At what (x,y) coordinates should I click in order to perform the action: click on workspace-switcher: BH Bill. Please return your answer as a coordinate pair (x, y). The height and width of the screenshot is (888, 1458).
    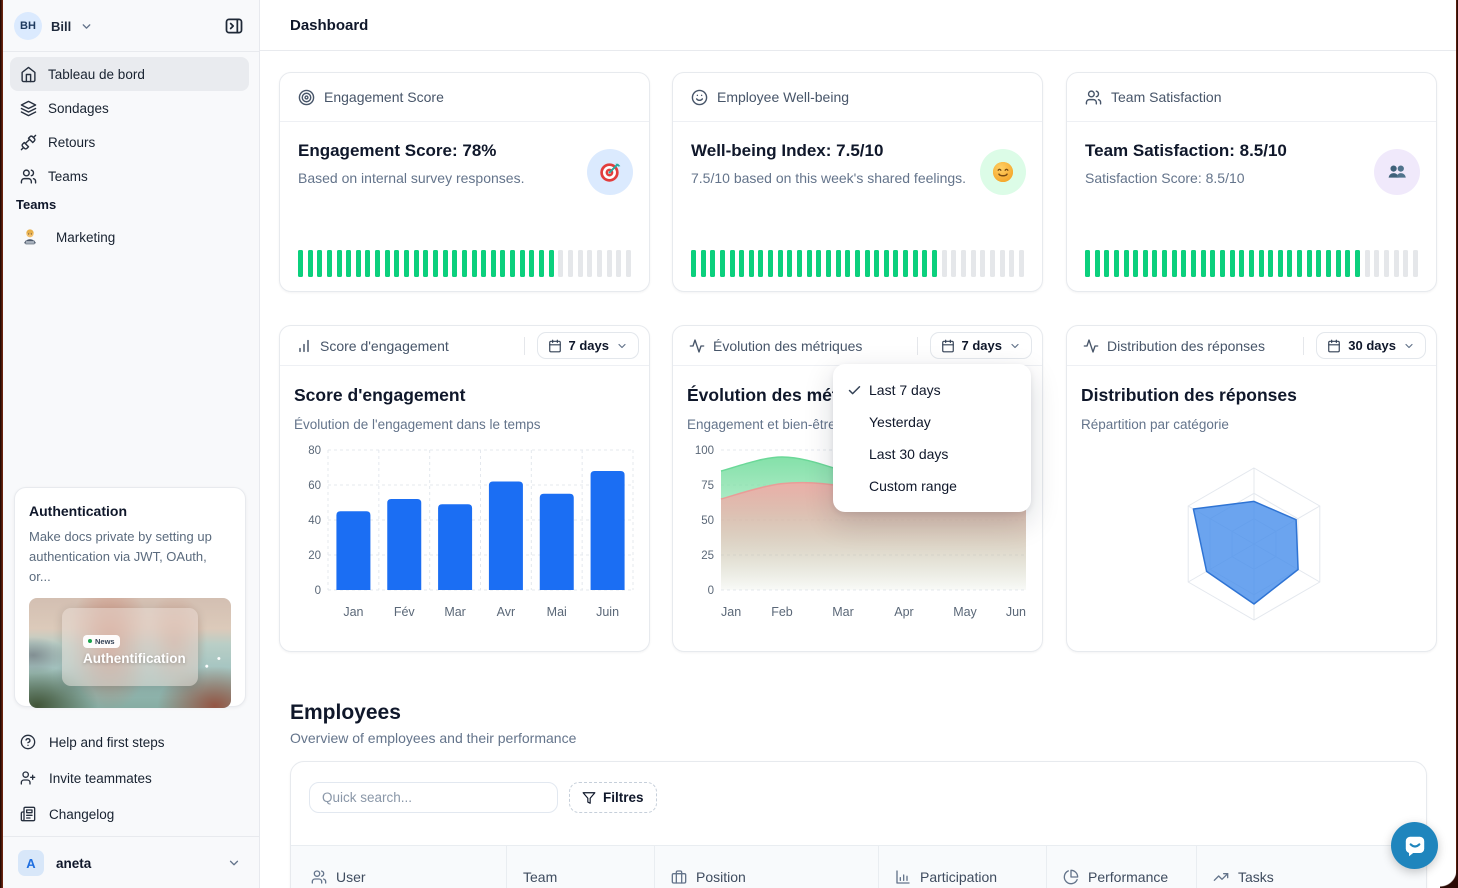
    Looking at the image, I should click on (53, 26).